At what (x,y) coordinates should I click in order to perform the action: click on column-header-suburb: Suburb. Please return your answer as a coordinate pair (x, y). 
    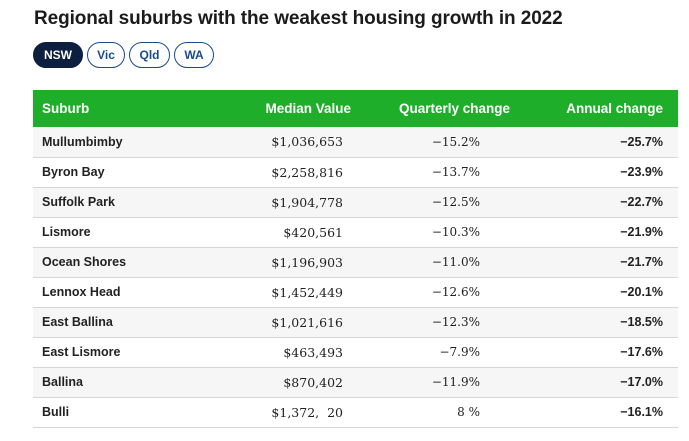
    Looking at the image, I should click on (66, 108).